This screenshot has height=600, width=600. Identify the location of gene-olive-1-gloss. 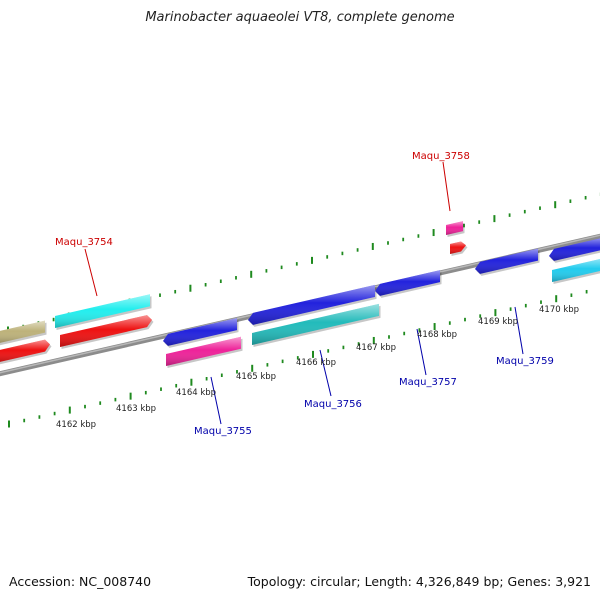
(22, 331).